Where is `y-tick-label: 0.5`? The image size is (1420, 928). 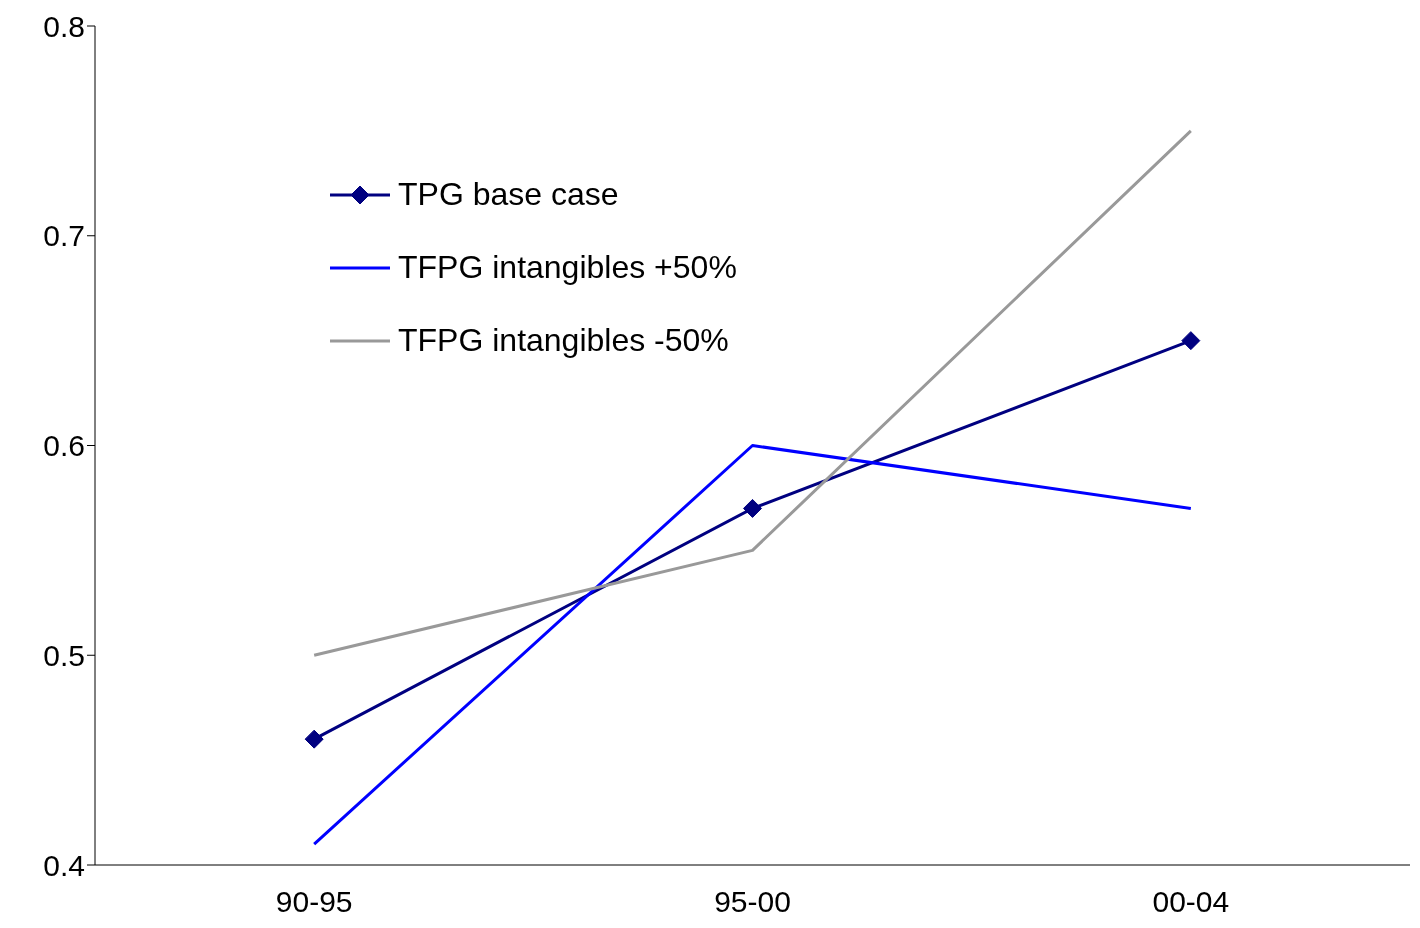
y-tick-label: 0.5 is located at coordinates (64, 655).